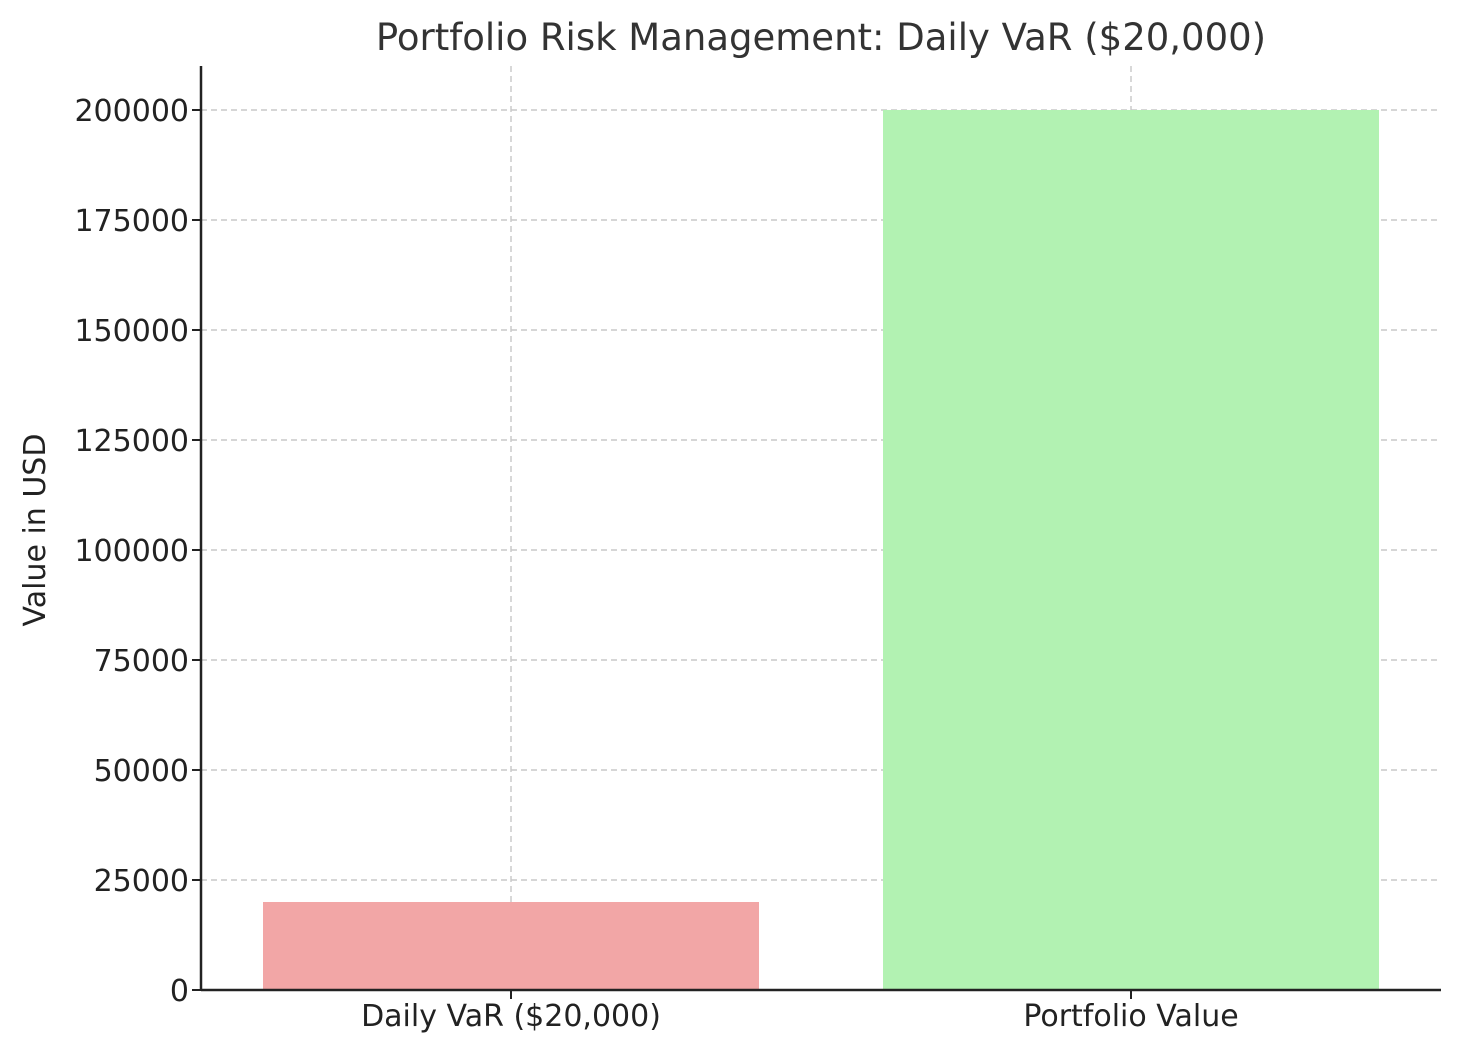  I want to click on y-tick-label: 0, so click(179, 991).